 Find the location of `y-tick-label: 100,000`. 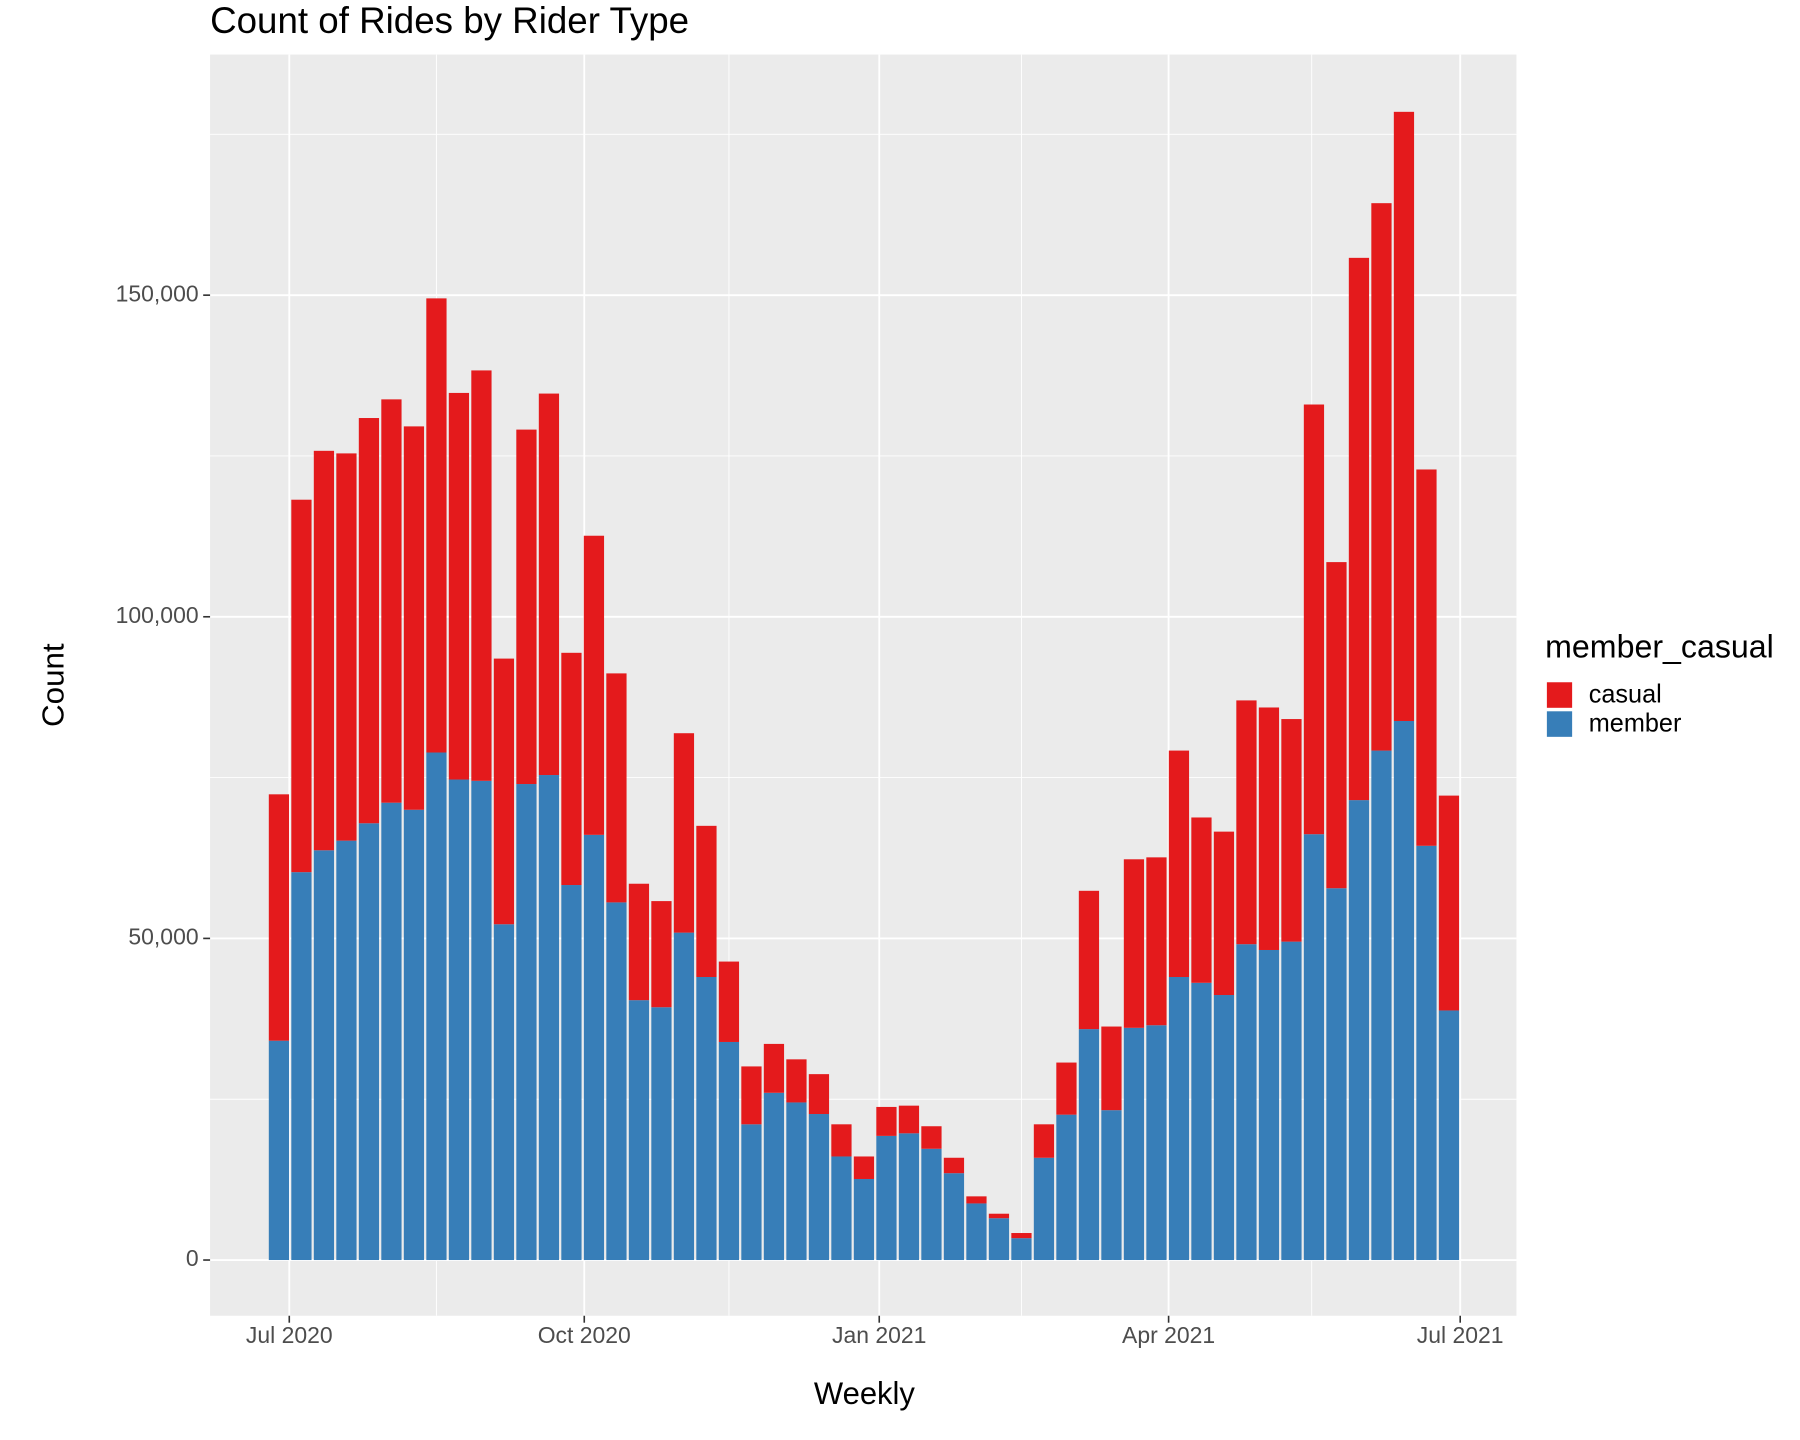

y-tick-label: 100,000 is located at coordinates (157, 615).